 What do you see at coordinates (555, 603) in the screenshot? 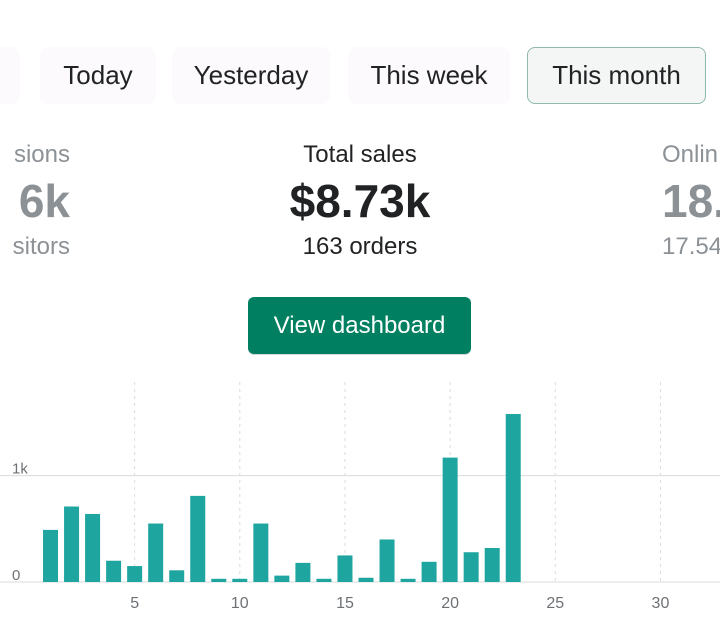
I see `x-tick-label: 25` at bounding box center [555, 603].